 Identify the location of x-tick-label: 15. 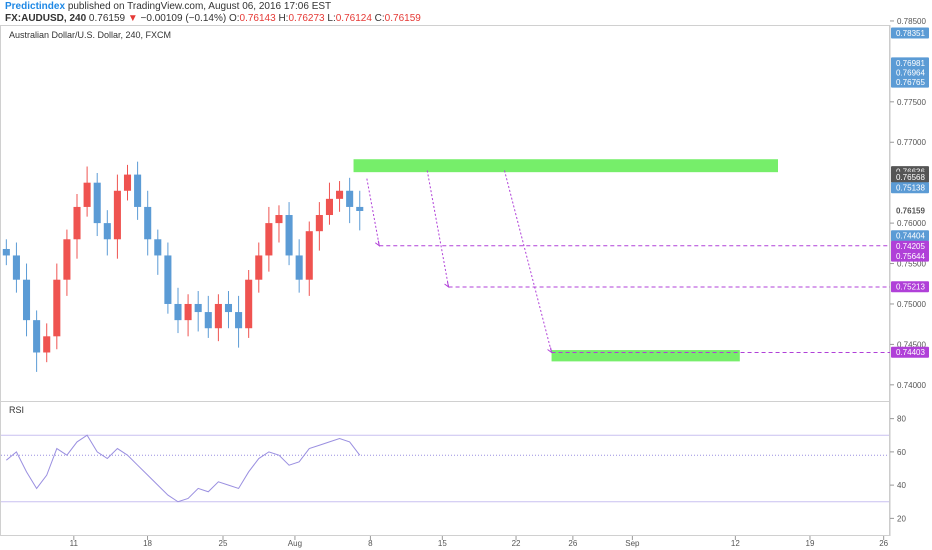
(442, 543).